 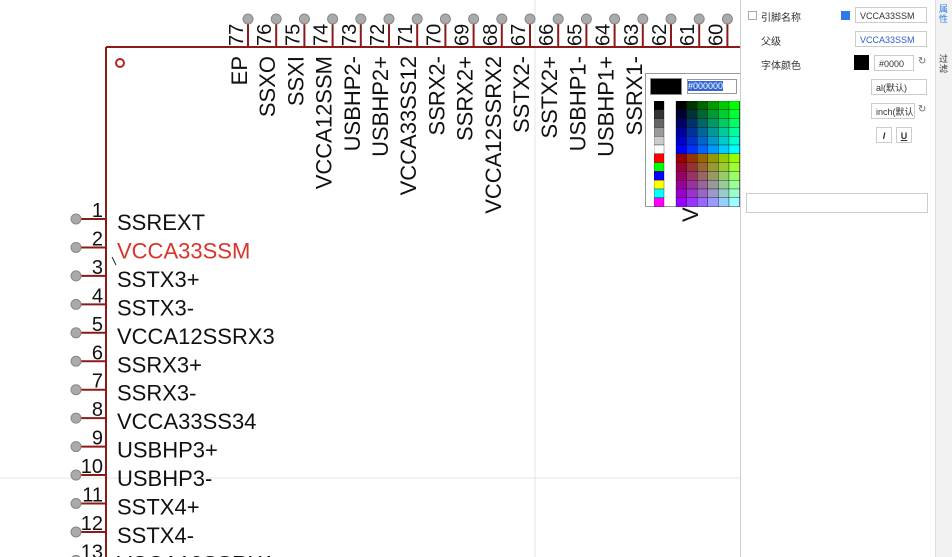 I want to click on pin-name: SSRX2+, so click(x=465, y=98).